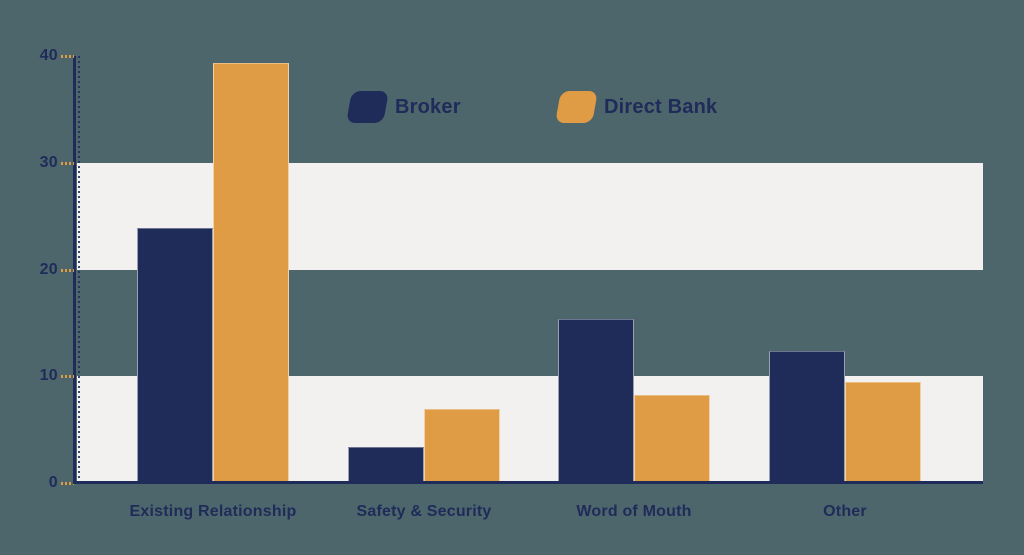 Image resolution: width=1024 pixels, height=555 pixels. I want to click on bar-broker-existing-relationship, so click(175, 355).